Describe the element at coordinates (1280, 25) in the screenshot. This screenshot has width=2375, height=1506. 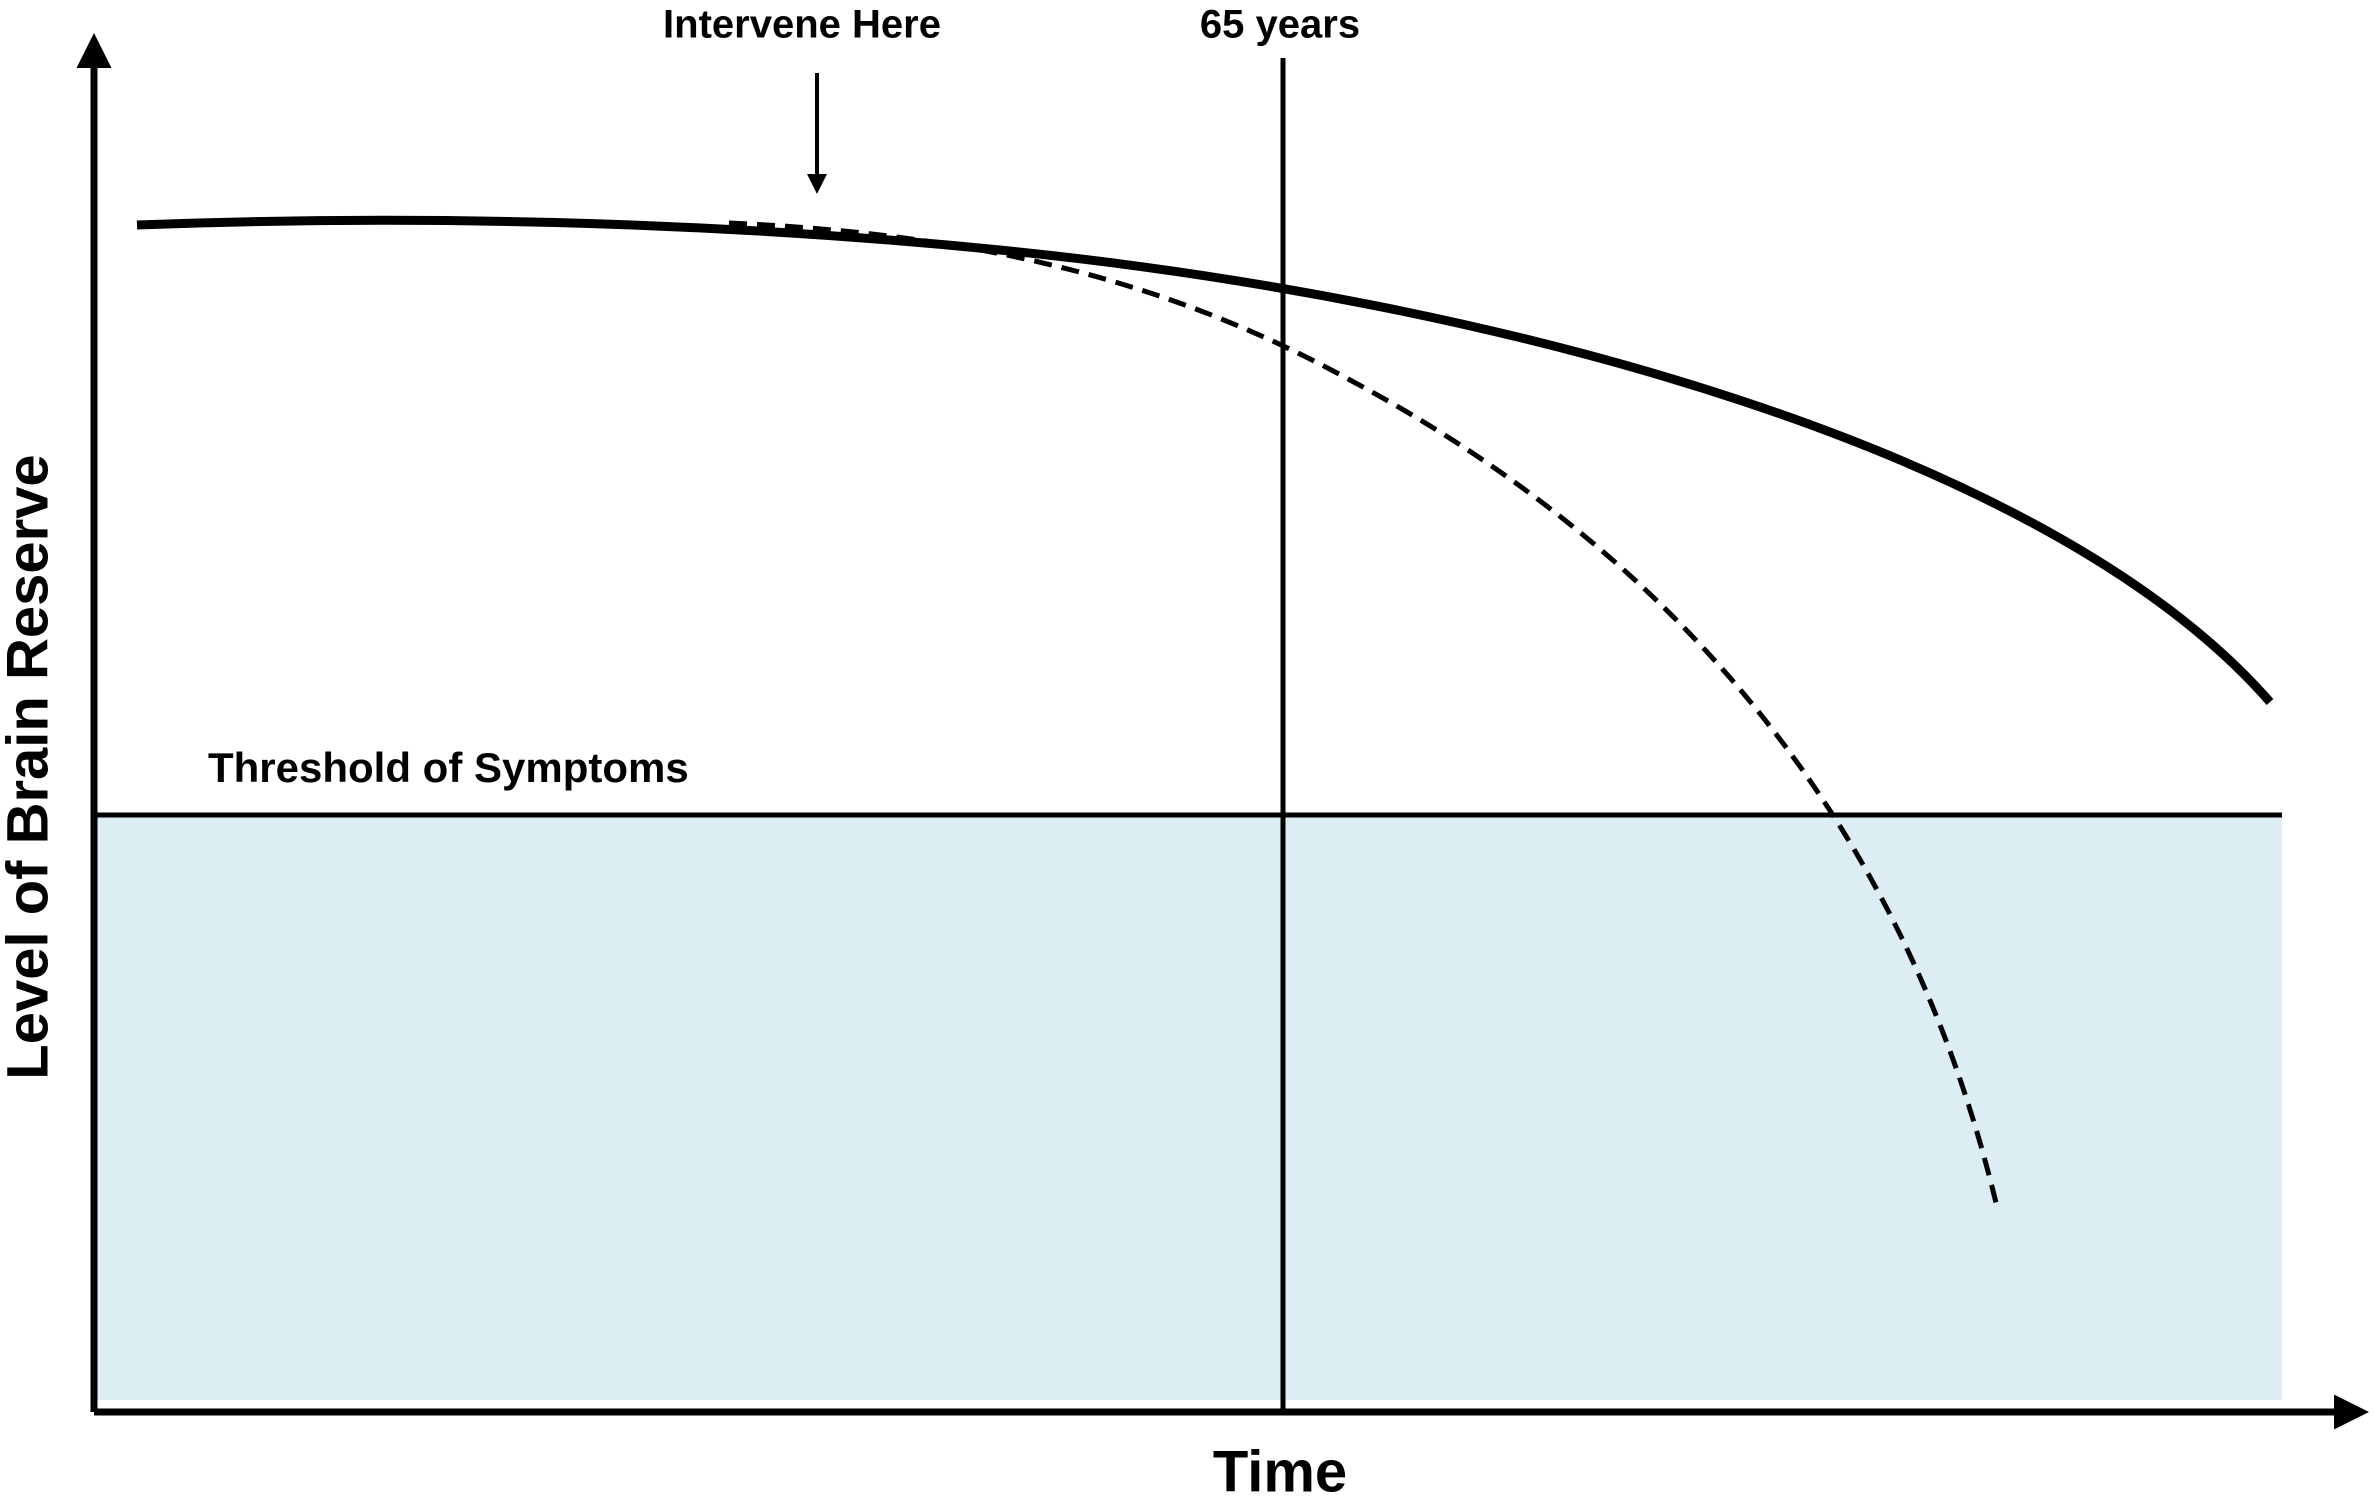
I see `age-label: 65 years` at that location.